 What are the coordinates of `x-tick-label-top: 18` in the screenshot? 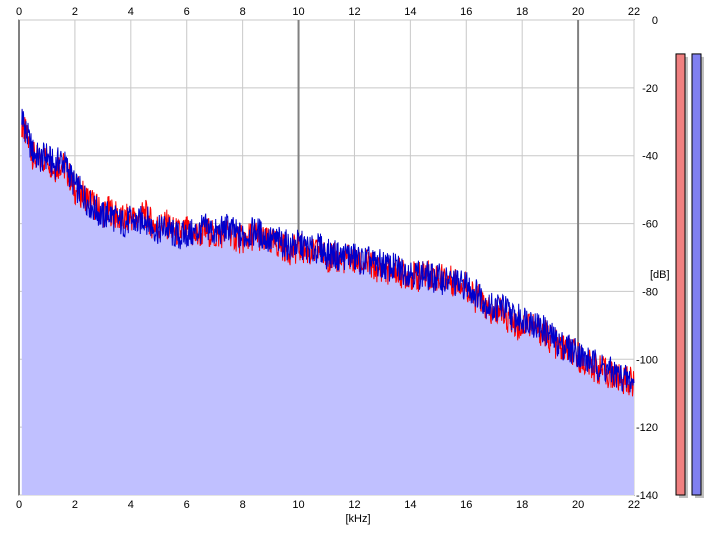 It's located at (522, 12).